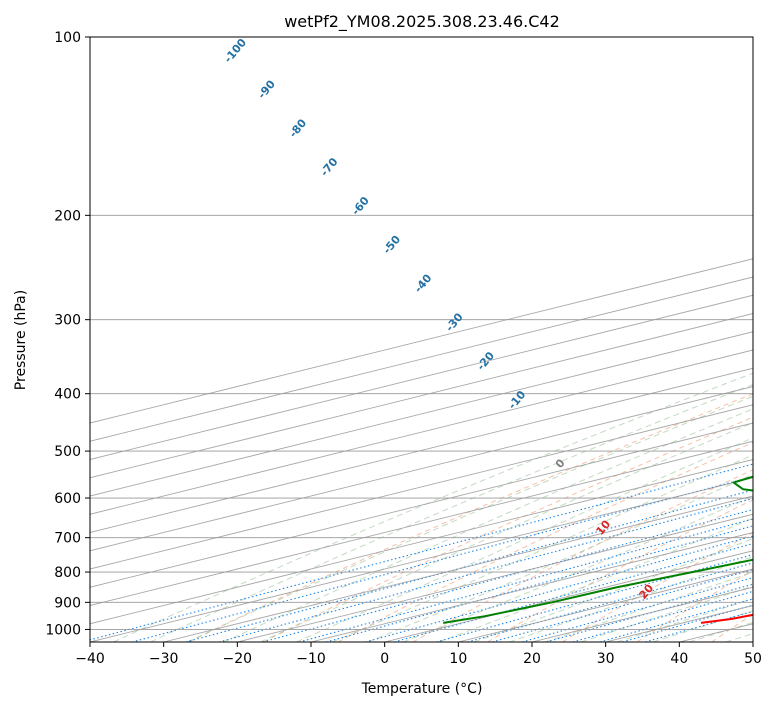  What do you see at coordinates (67, 395) in the screenshot?
I see `y-tick-label: 400` at bounding box center [67, 395].